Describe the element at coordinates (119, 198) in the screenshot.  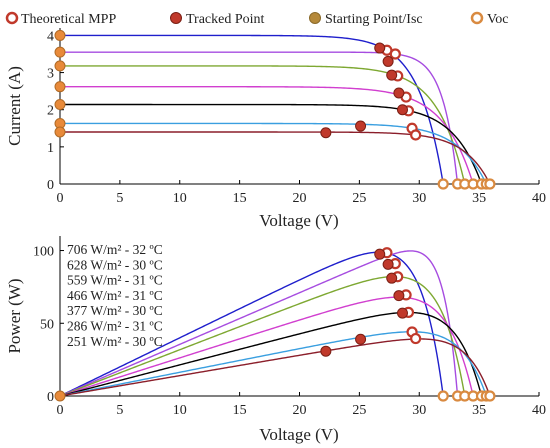
I see `iv-x-tick-label: 5` at that location.